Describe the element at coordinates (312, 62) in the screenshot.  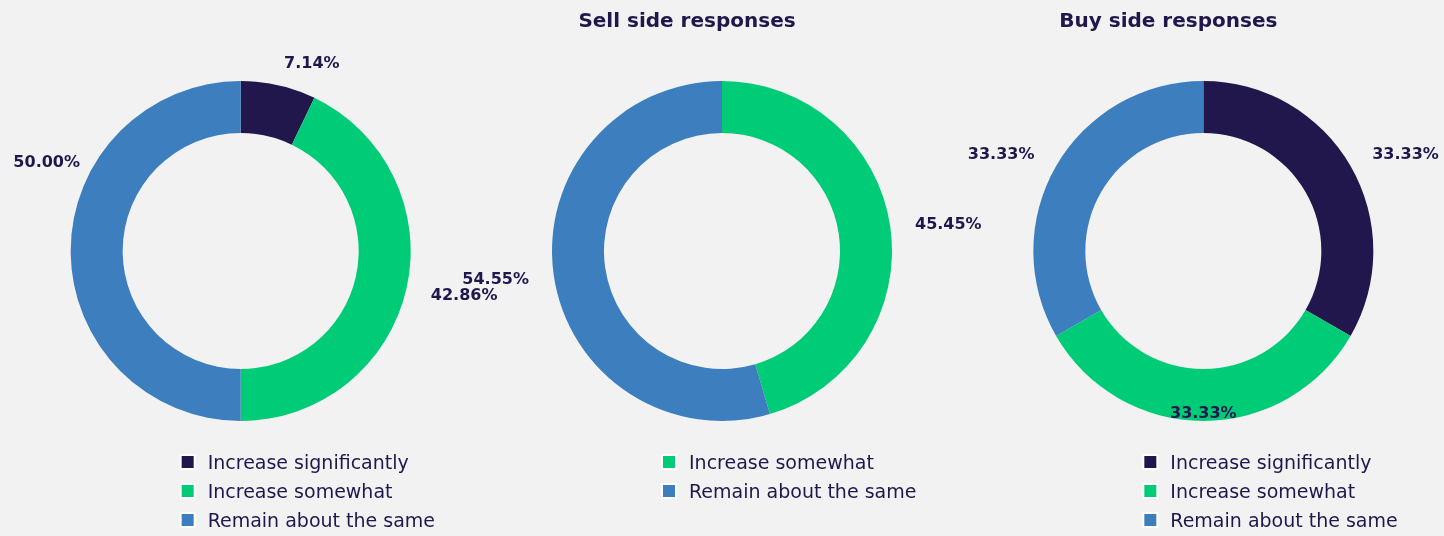
I see `data-label: 7.14%` at that location.